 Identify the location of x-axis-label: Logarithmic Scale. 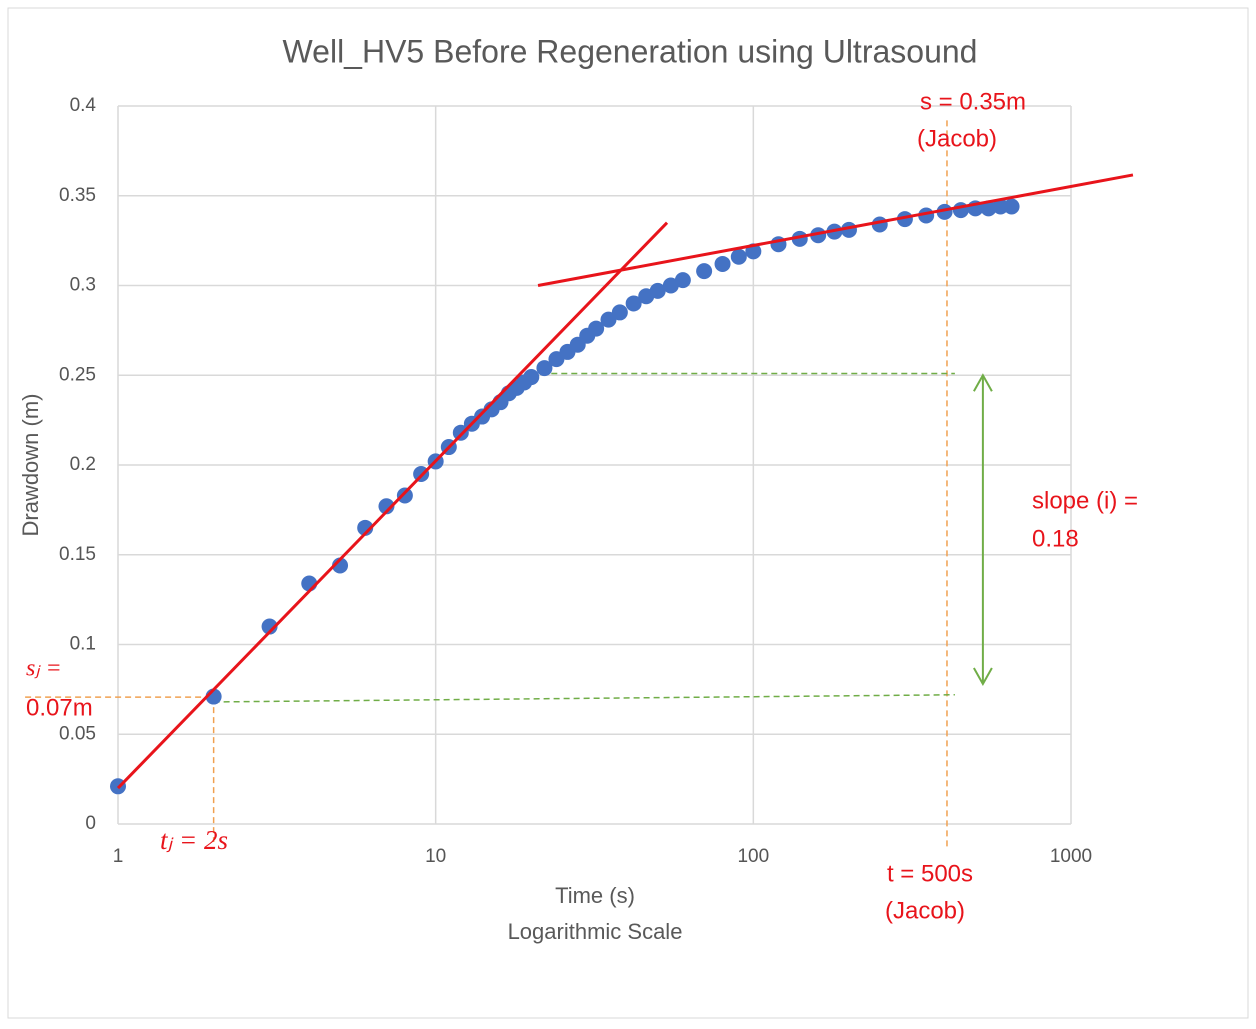
(595, 931).